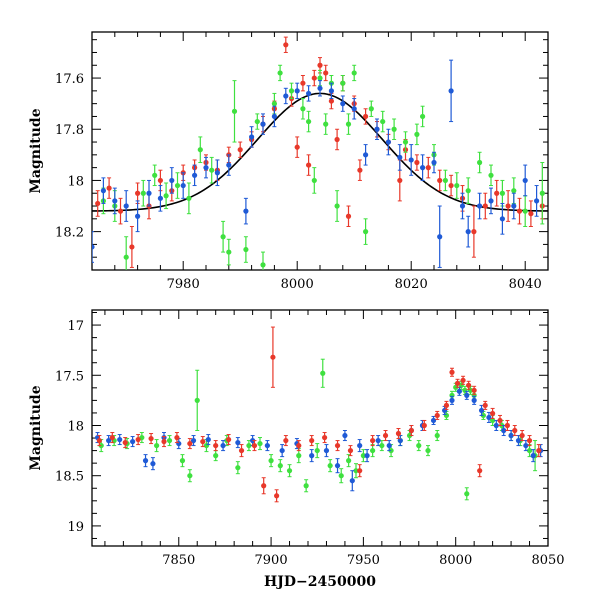 The image size is (600, 604). Describe the element at coordinates (69, 233) in the screenshot. I see `y-tick-label: 18.2` at that location.